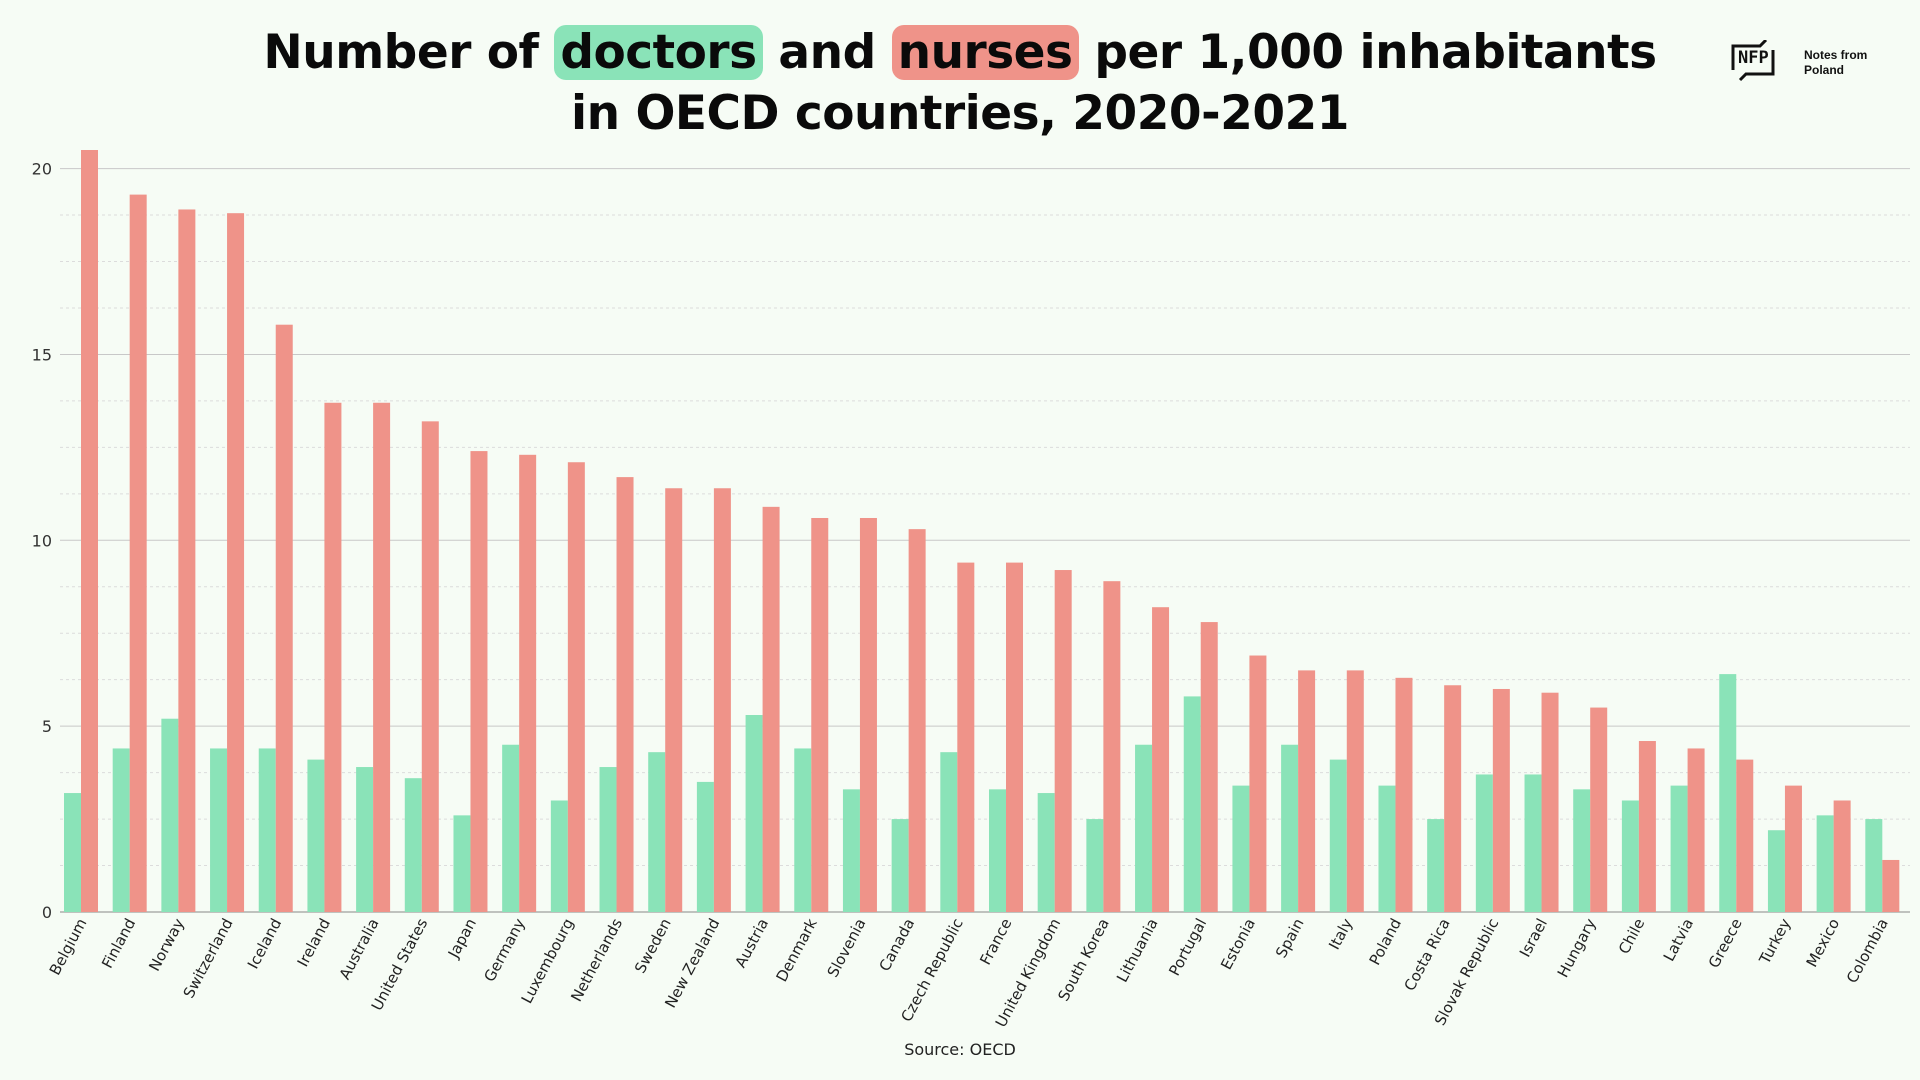  I want to click on title-prefix: Number of, so click(409, 52).